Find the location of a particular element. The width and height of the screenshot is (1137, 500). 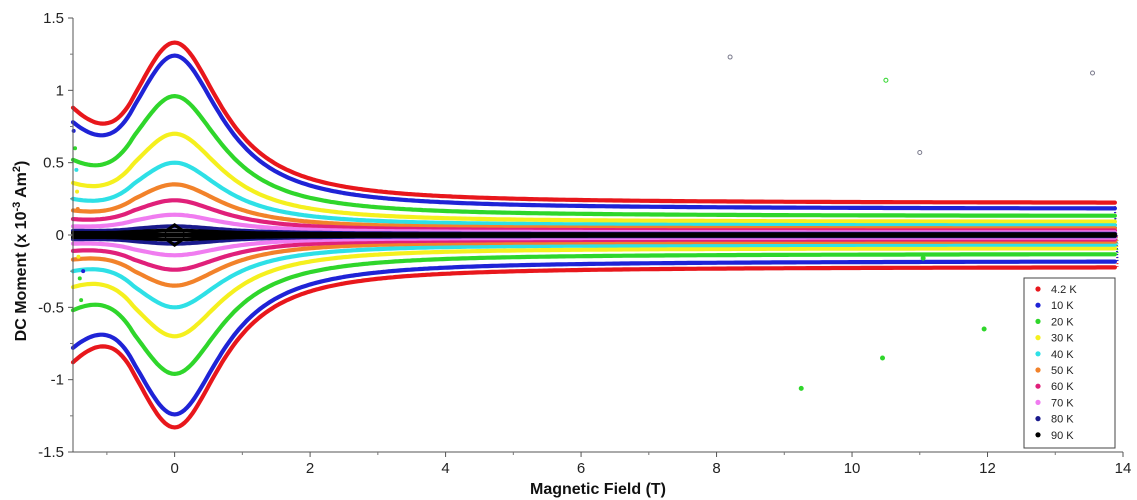

y-tick-label: 0 is located at coordinates (60, 235).